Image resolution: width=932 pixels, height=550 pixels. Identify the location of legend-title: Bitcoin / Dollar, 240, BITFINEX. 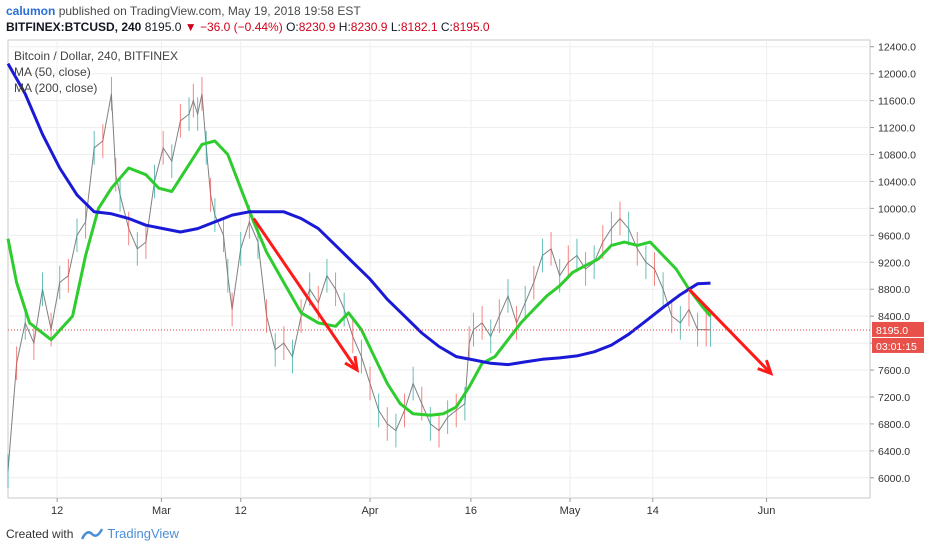
(96, 56).